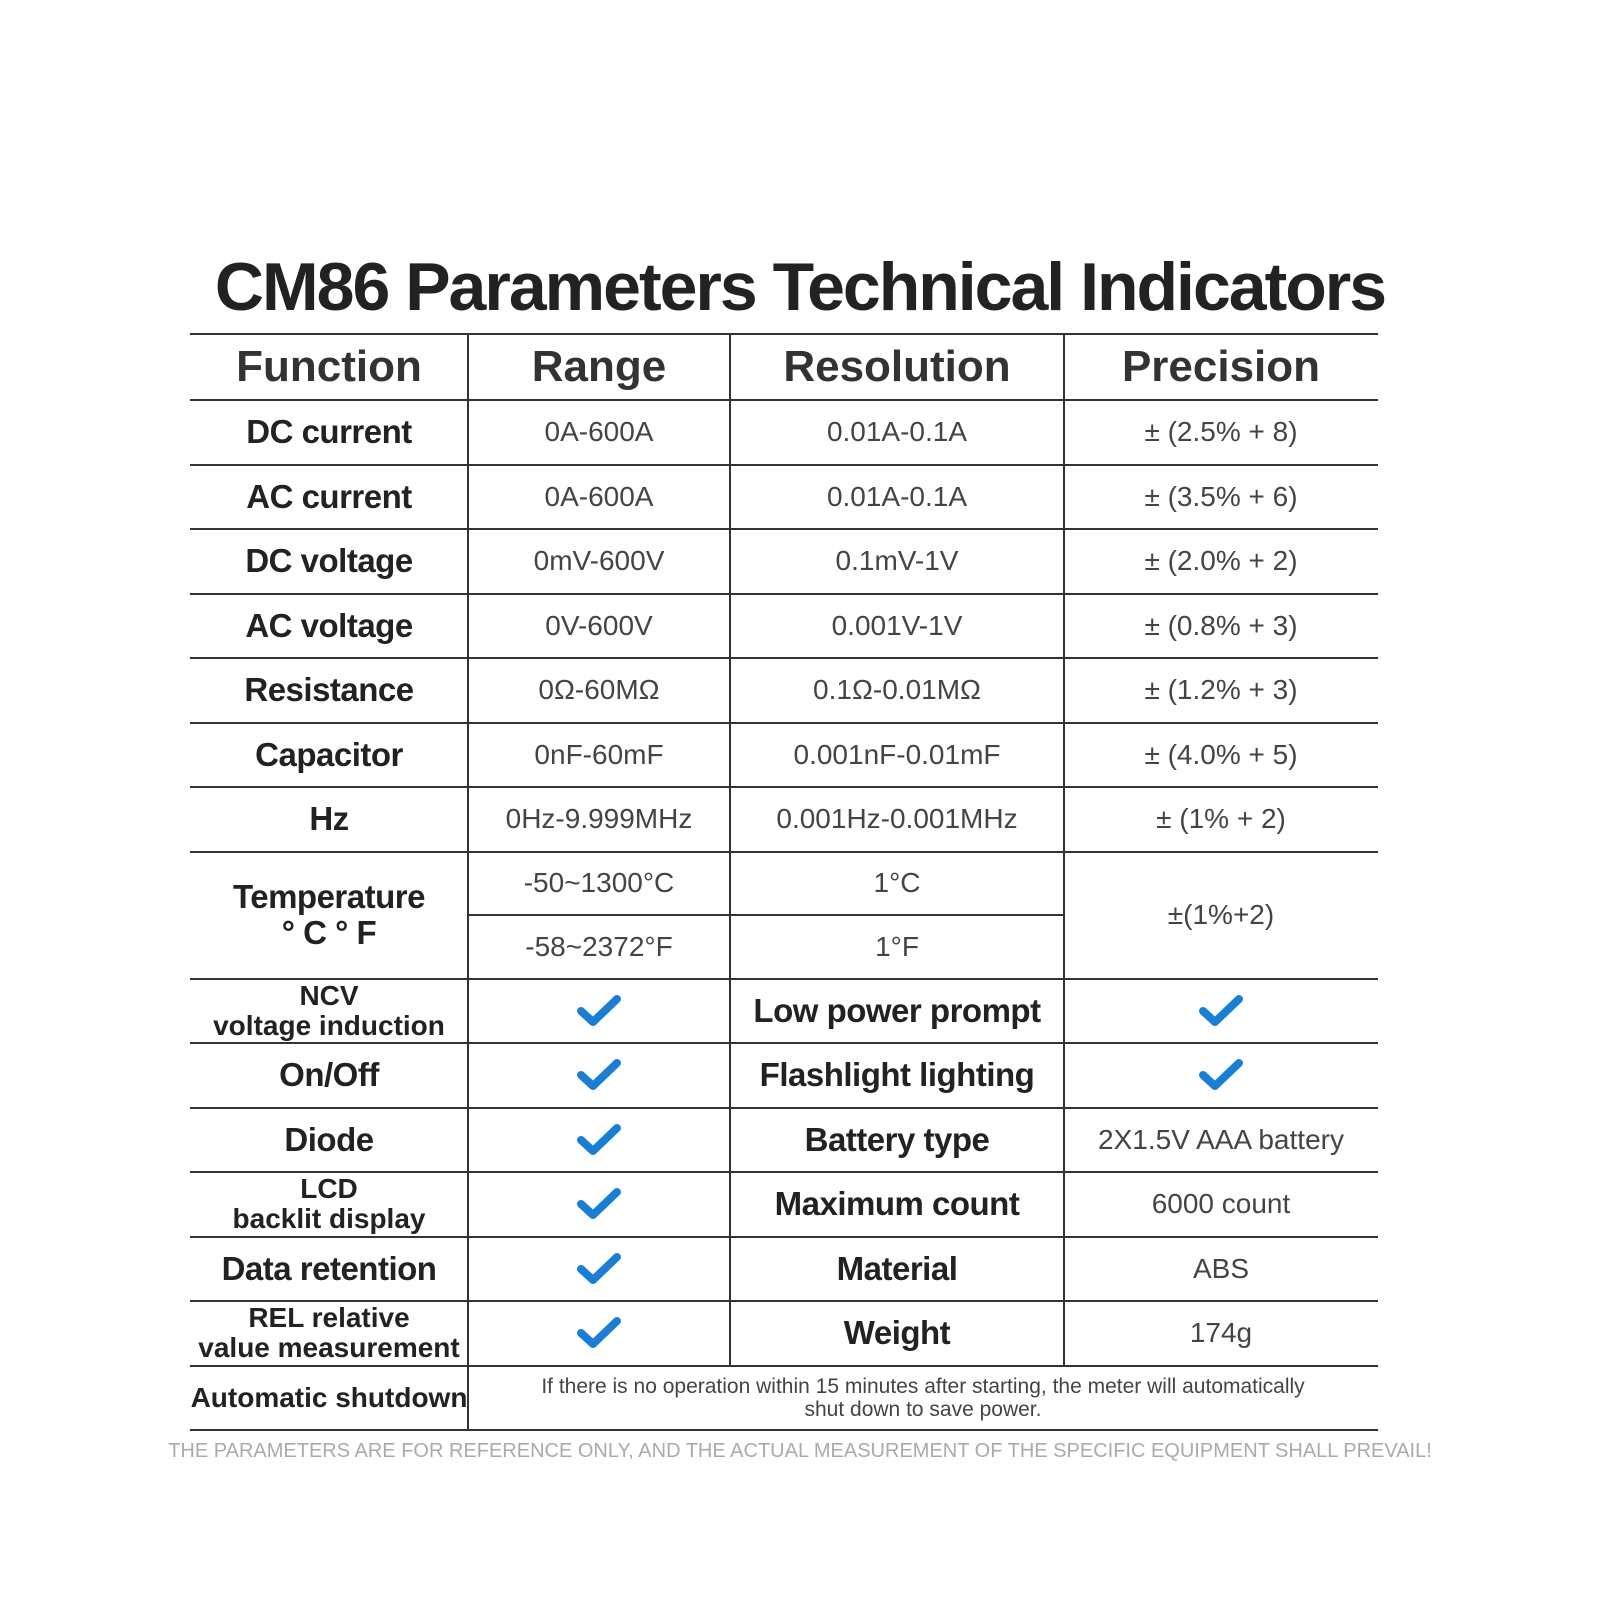 The image size is (1600, 1600). I want to click on function-cell-text: value measurement, so click(329, 1348).